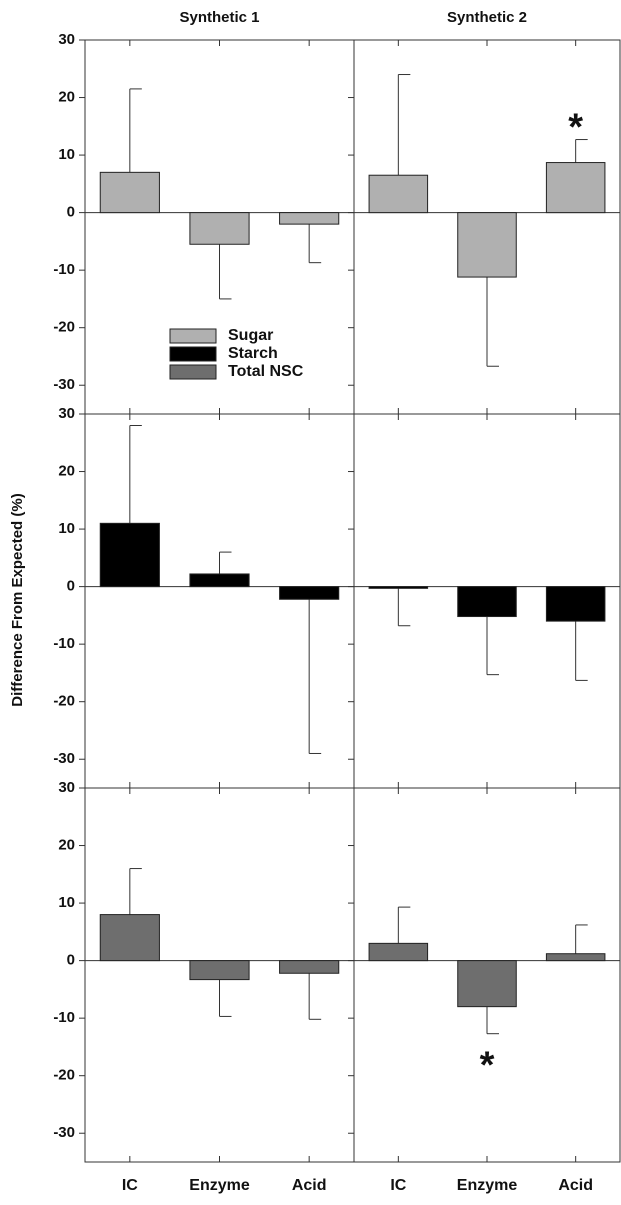 The image size is (621, 1205). Describe the element at coordinates (17, 599) in the screenshot. I see `y-axis-label: Difference From Expected (%)` at that location.